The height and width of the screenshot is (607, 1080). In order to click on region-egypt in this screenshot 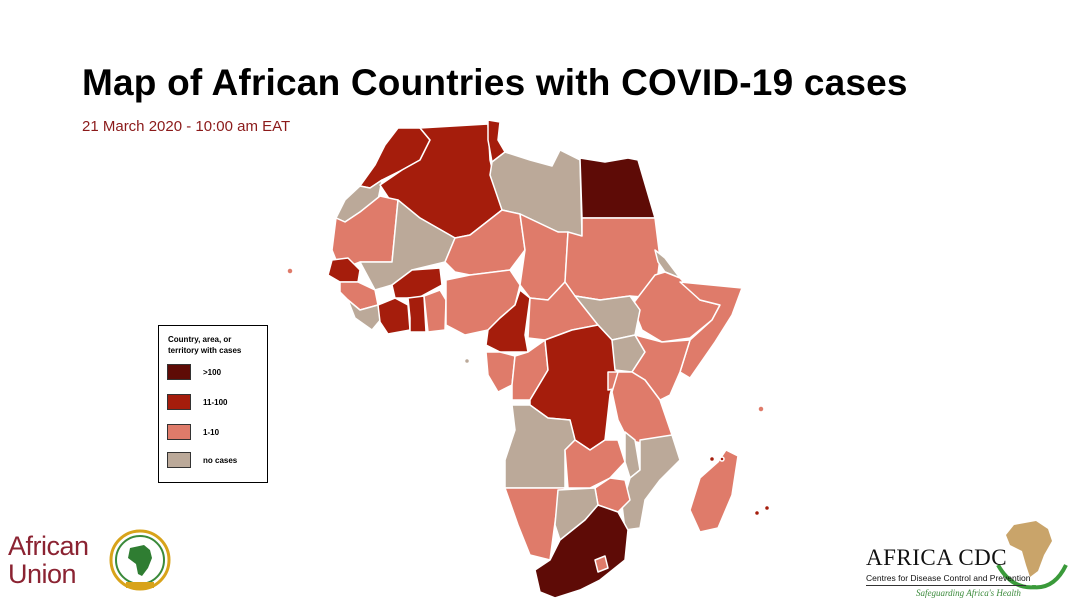, I will do `click(617, 188)`.